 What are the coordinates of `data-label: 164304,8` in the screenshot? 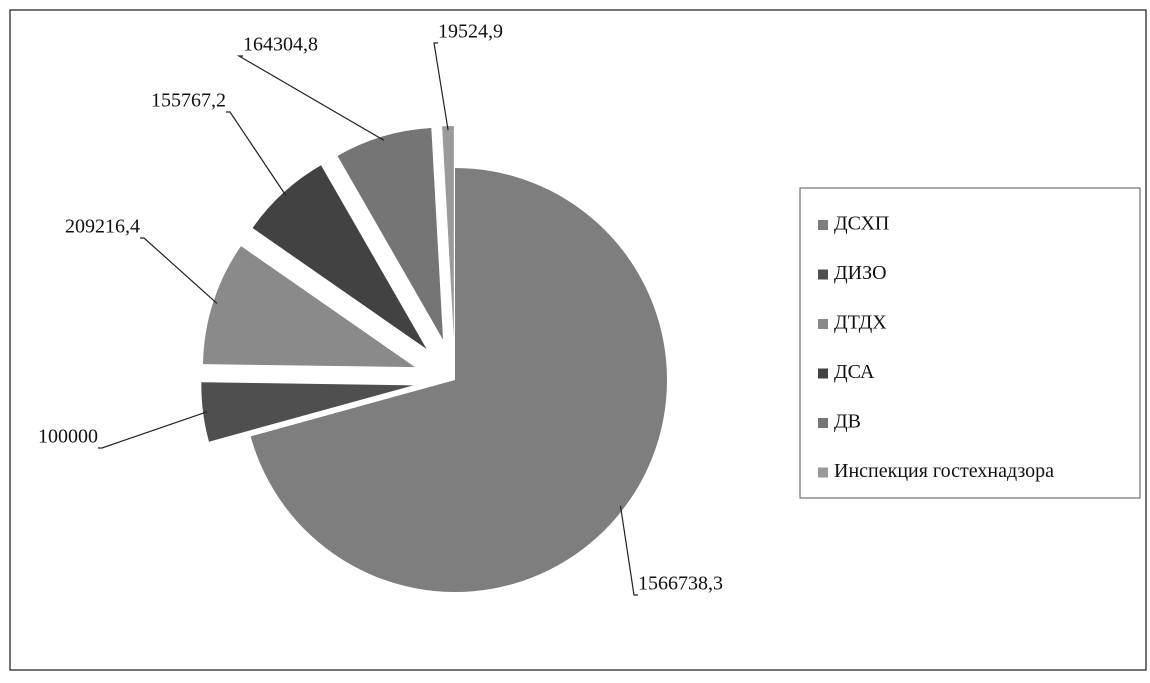 It's located at (280, 45).